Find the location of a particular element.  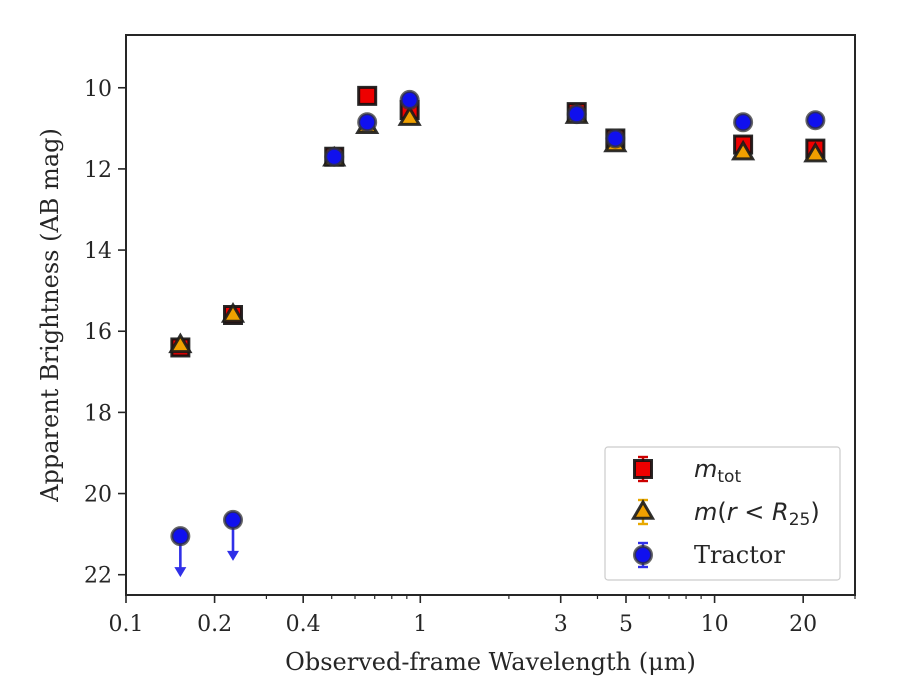

x-tick-label: 0.2 is located at coordinates (214, 624).